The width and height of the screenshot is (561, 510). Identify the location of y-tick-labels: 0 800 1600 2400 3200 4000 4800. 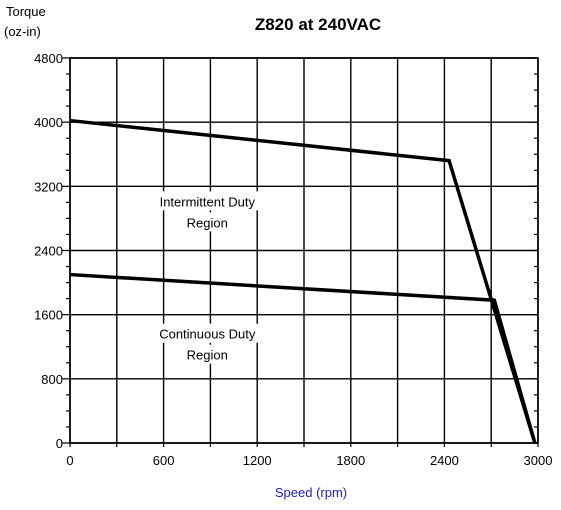
(48, 251).